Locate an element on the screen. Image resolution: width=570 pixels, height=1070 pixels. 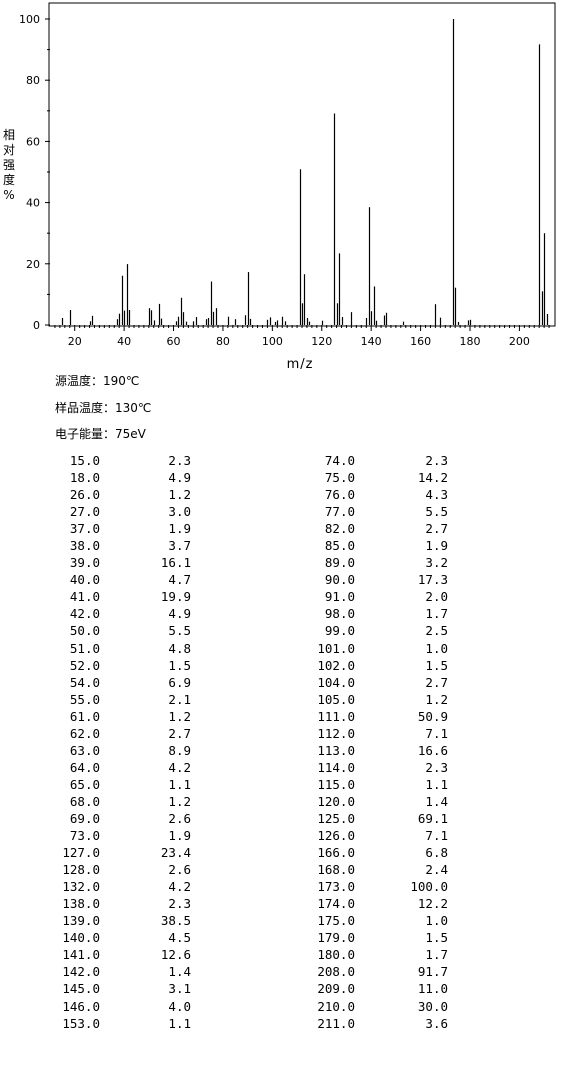
table-row: 139.0 38.5 175.0 1.0 is located at coordinates (249, 920).